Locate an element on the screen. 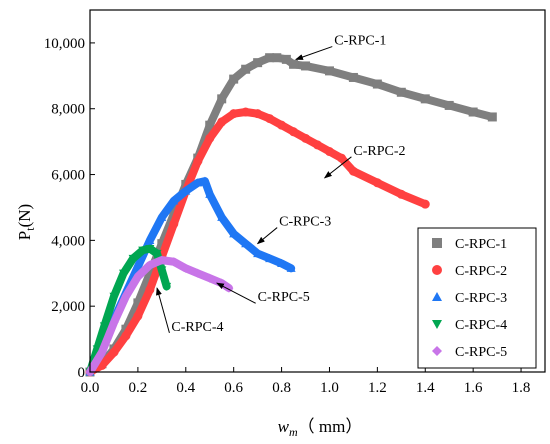  legend-label: C-RPC-5 is located at coordinates (481, 352).